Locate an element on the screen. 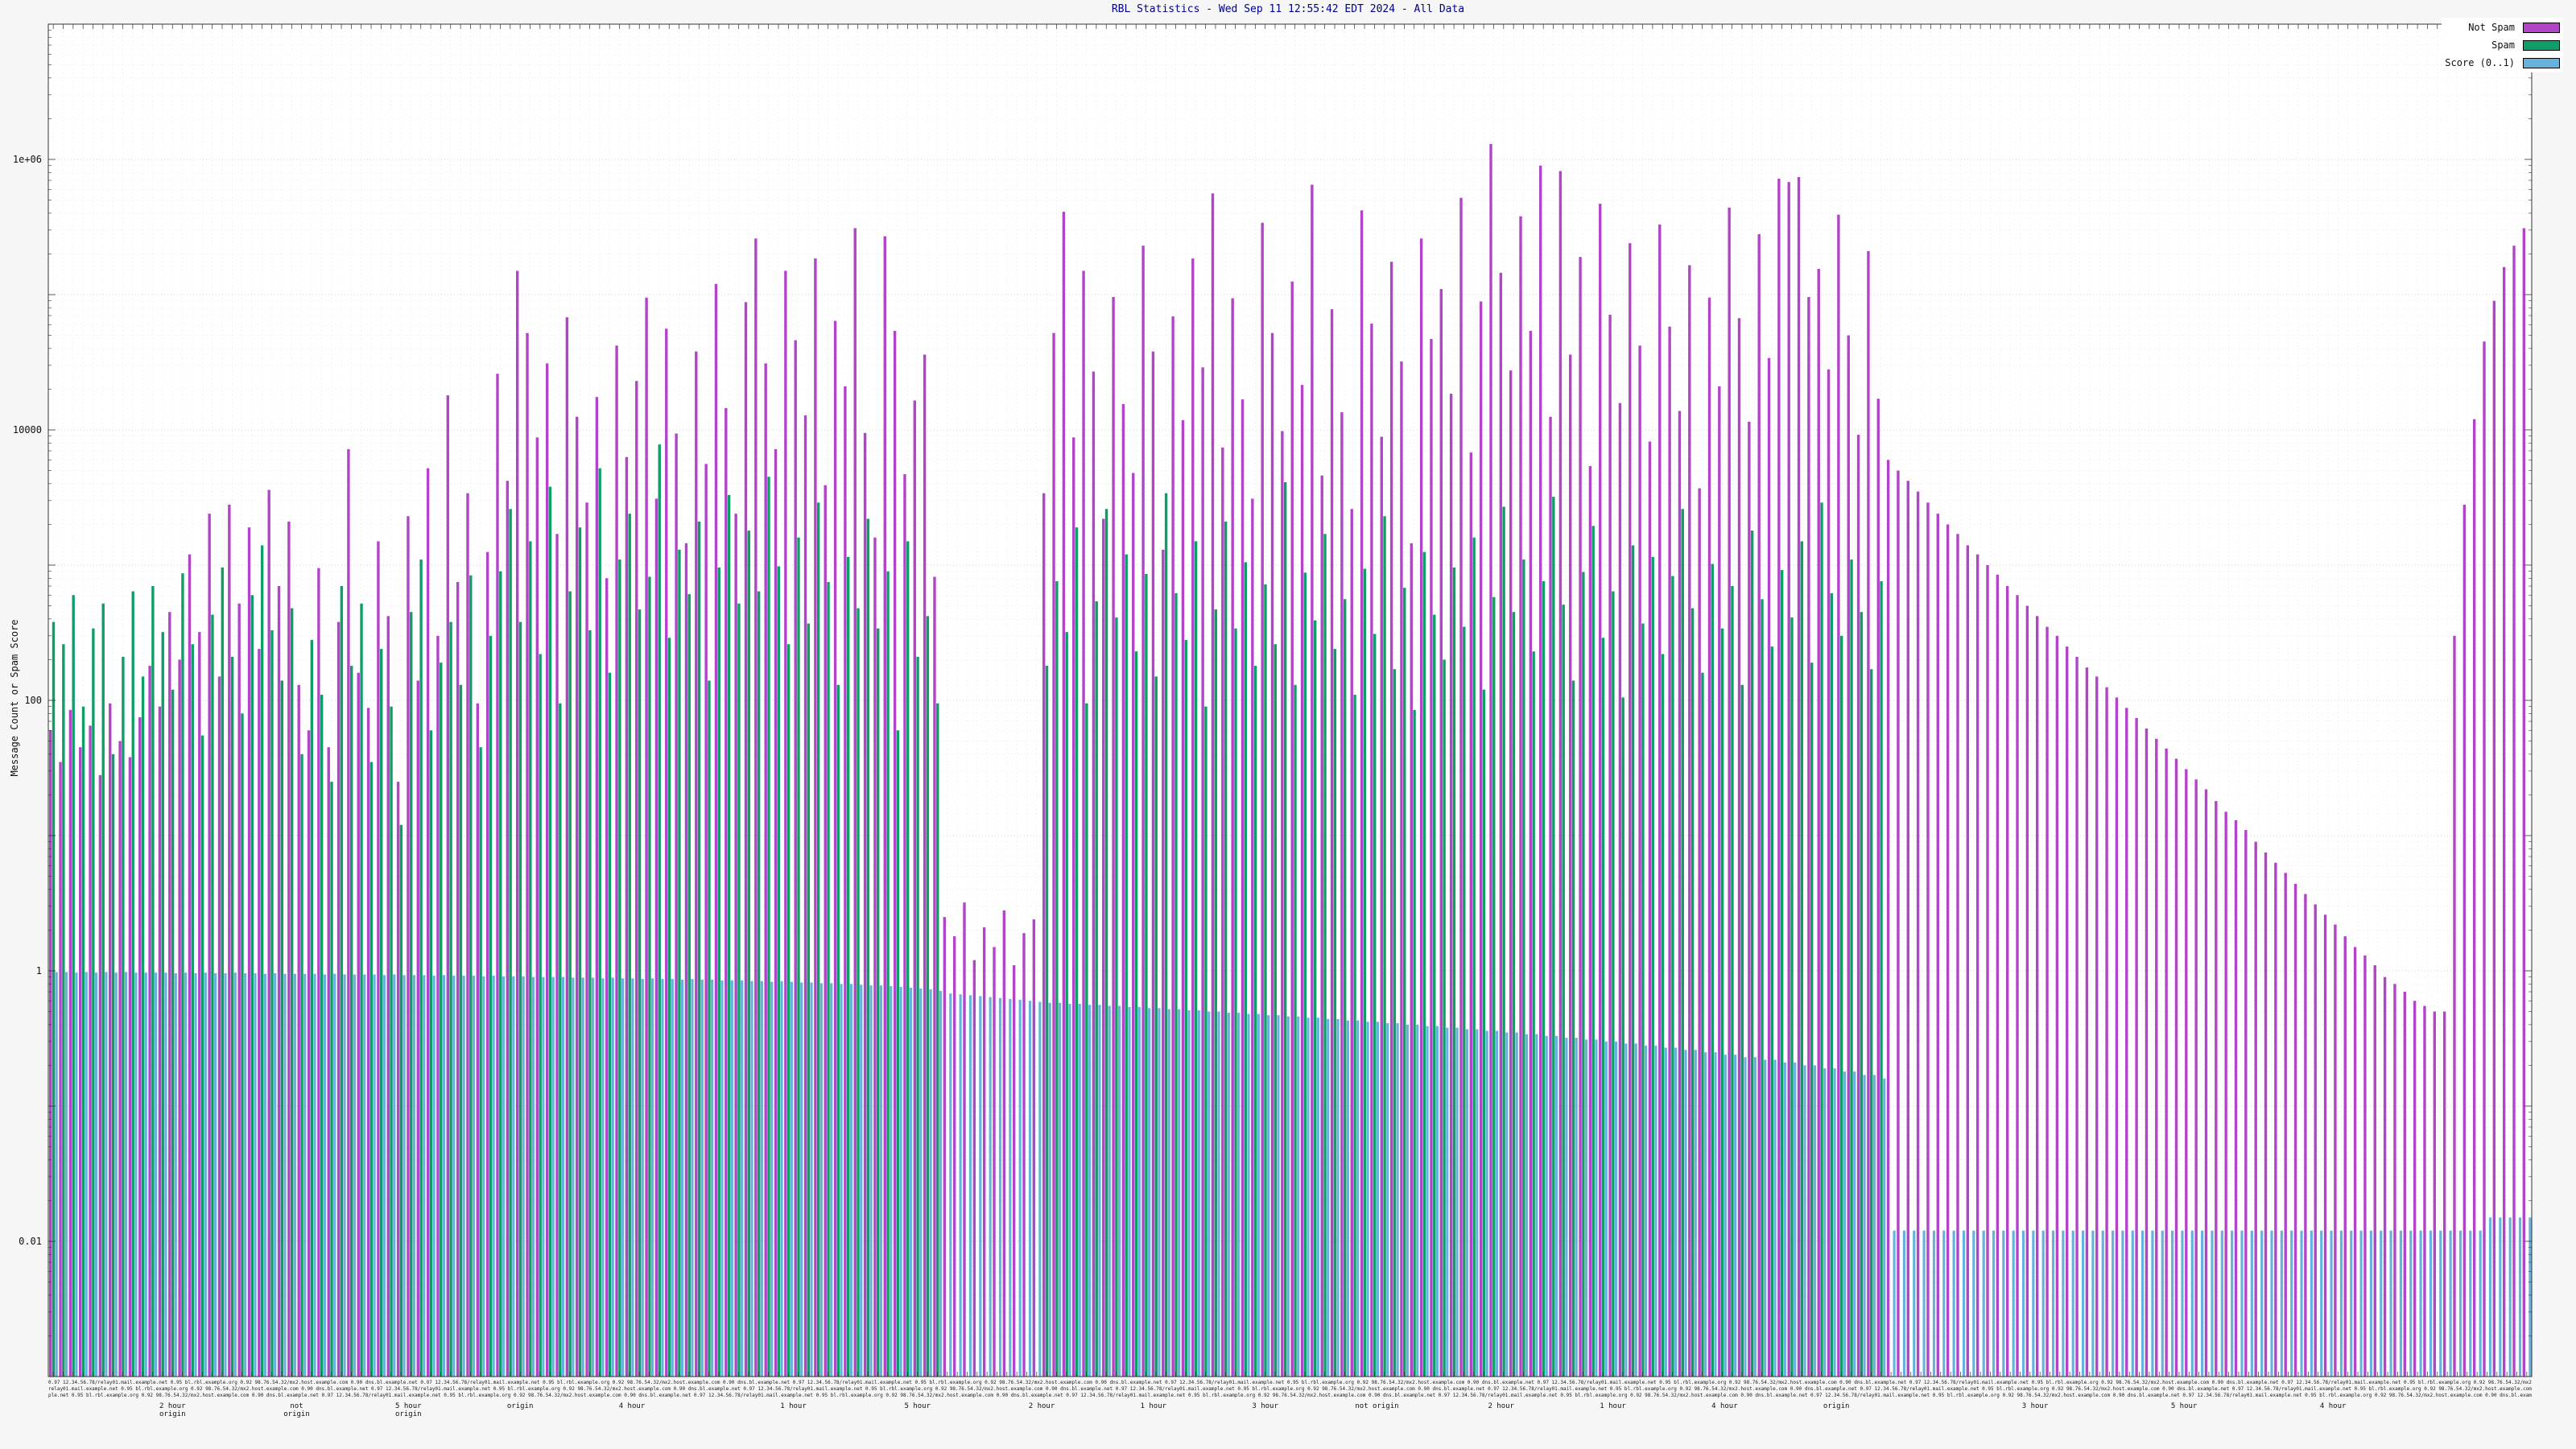 This screenshot has width=2576, height=1449. x-axis-group-label: not origin is located at coordinates (1377, 1406).